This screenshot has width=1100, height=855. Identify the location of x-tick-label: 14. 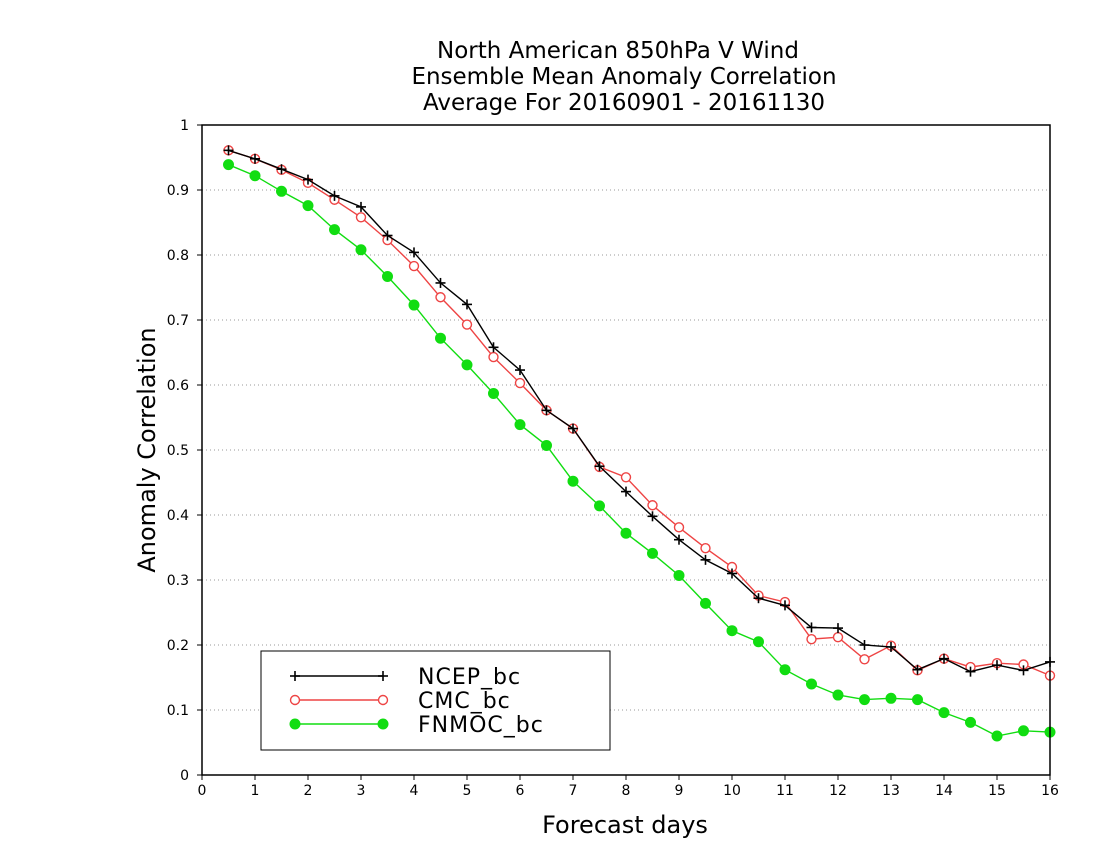
(944, 791).